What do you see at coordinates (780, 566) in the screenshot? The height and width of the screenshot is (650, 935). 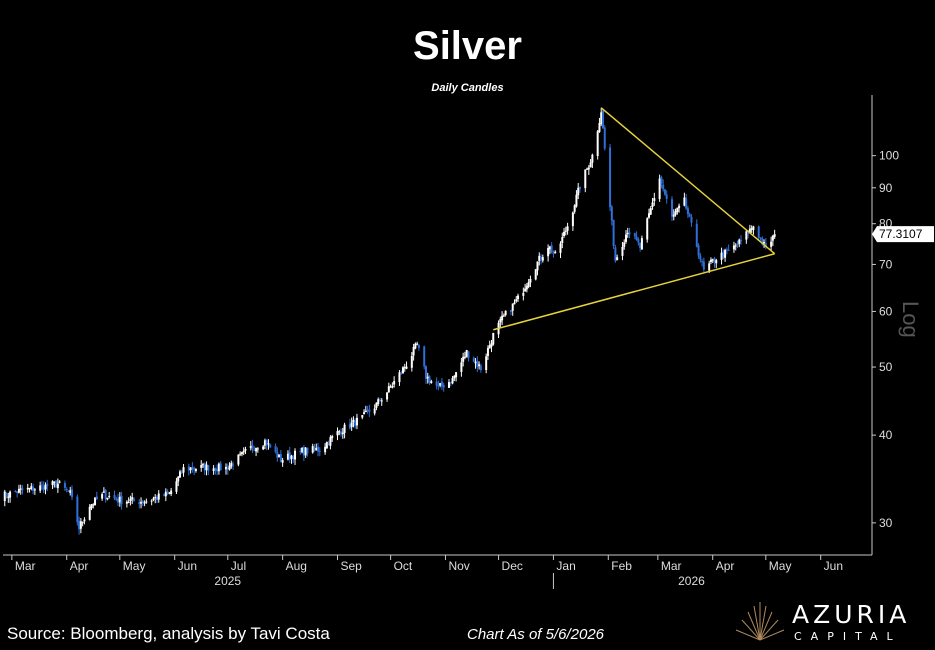 I see `x-tick-label: May` at bounding box center [780, 566].